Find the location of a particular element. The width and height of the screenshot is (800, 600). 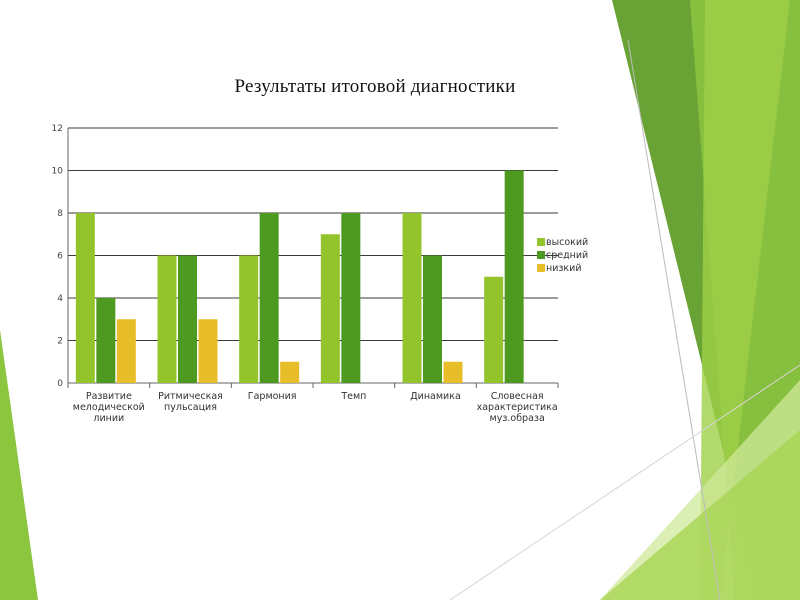

category-label: Темп is located at coordinates (353, 396).